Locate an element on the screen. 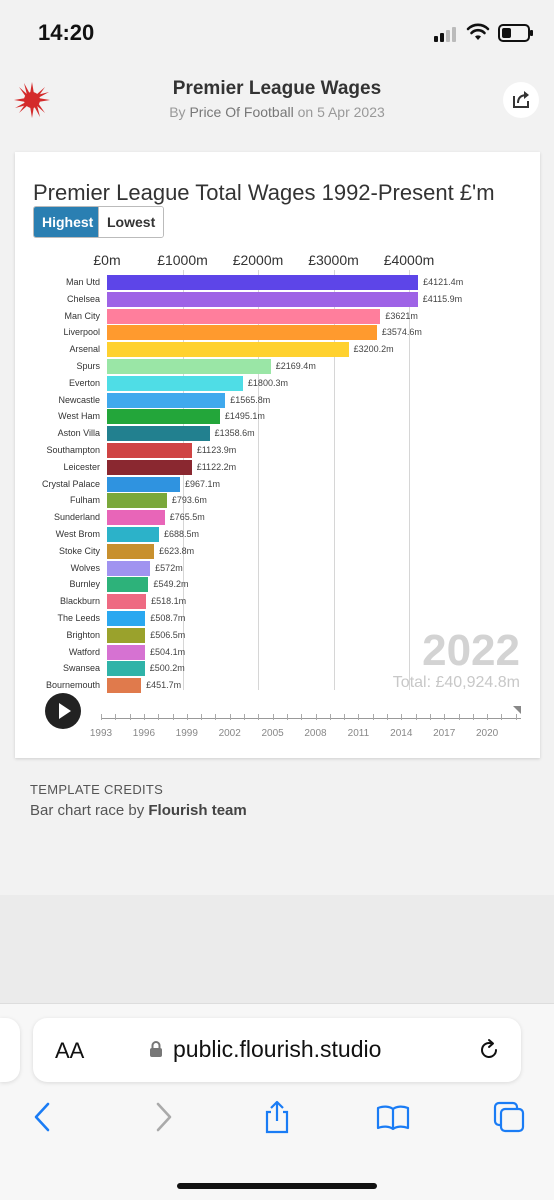  url-text: public.flourish.studio is located at coordinates (277, 1049).